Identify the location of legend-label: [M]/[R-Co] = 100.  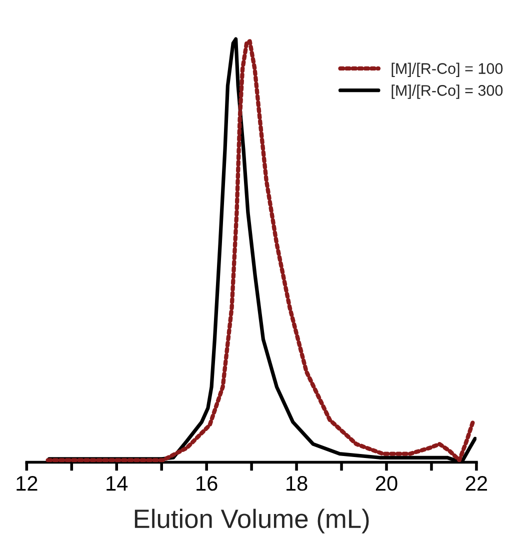
(447, 69).